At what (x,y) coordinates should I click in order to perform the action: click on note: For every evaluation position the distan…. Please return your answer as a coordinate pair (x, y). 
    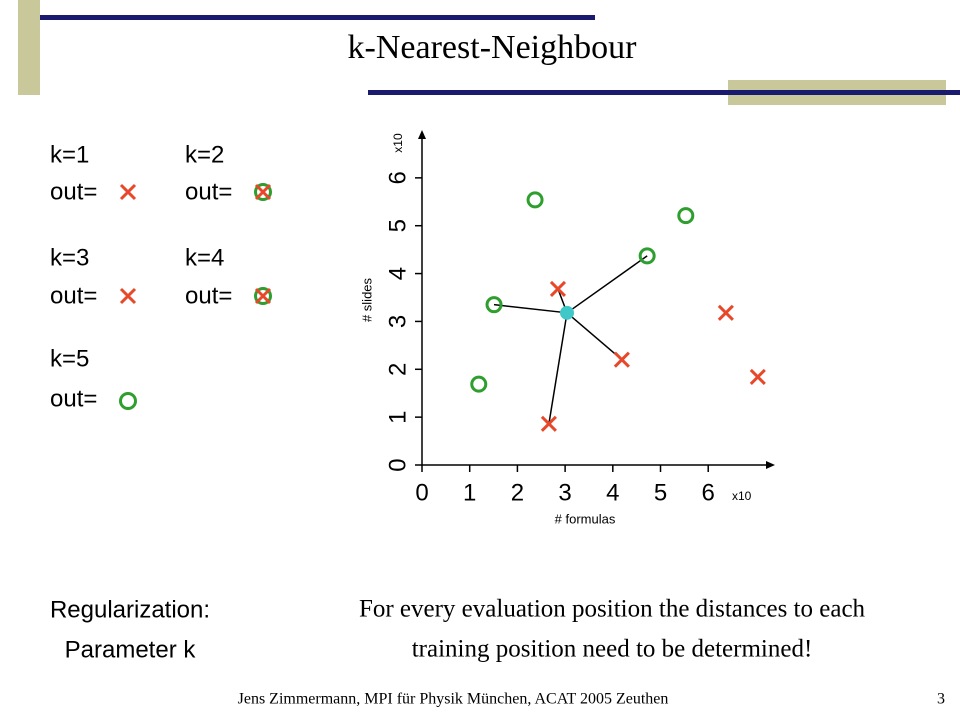
    Looking at the image, I should click on (612, 609).